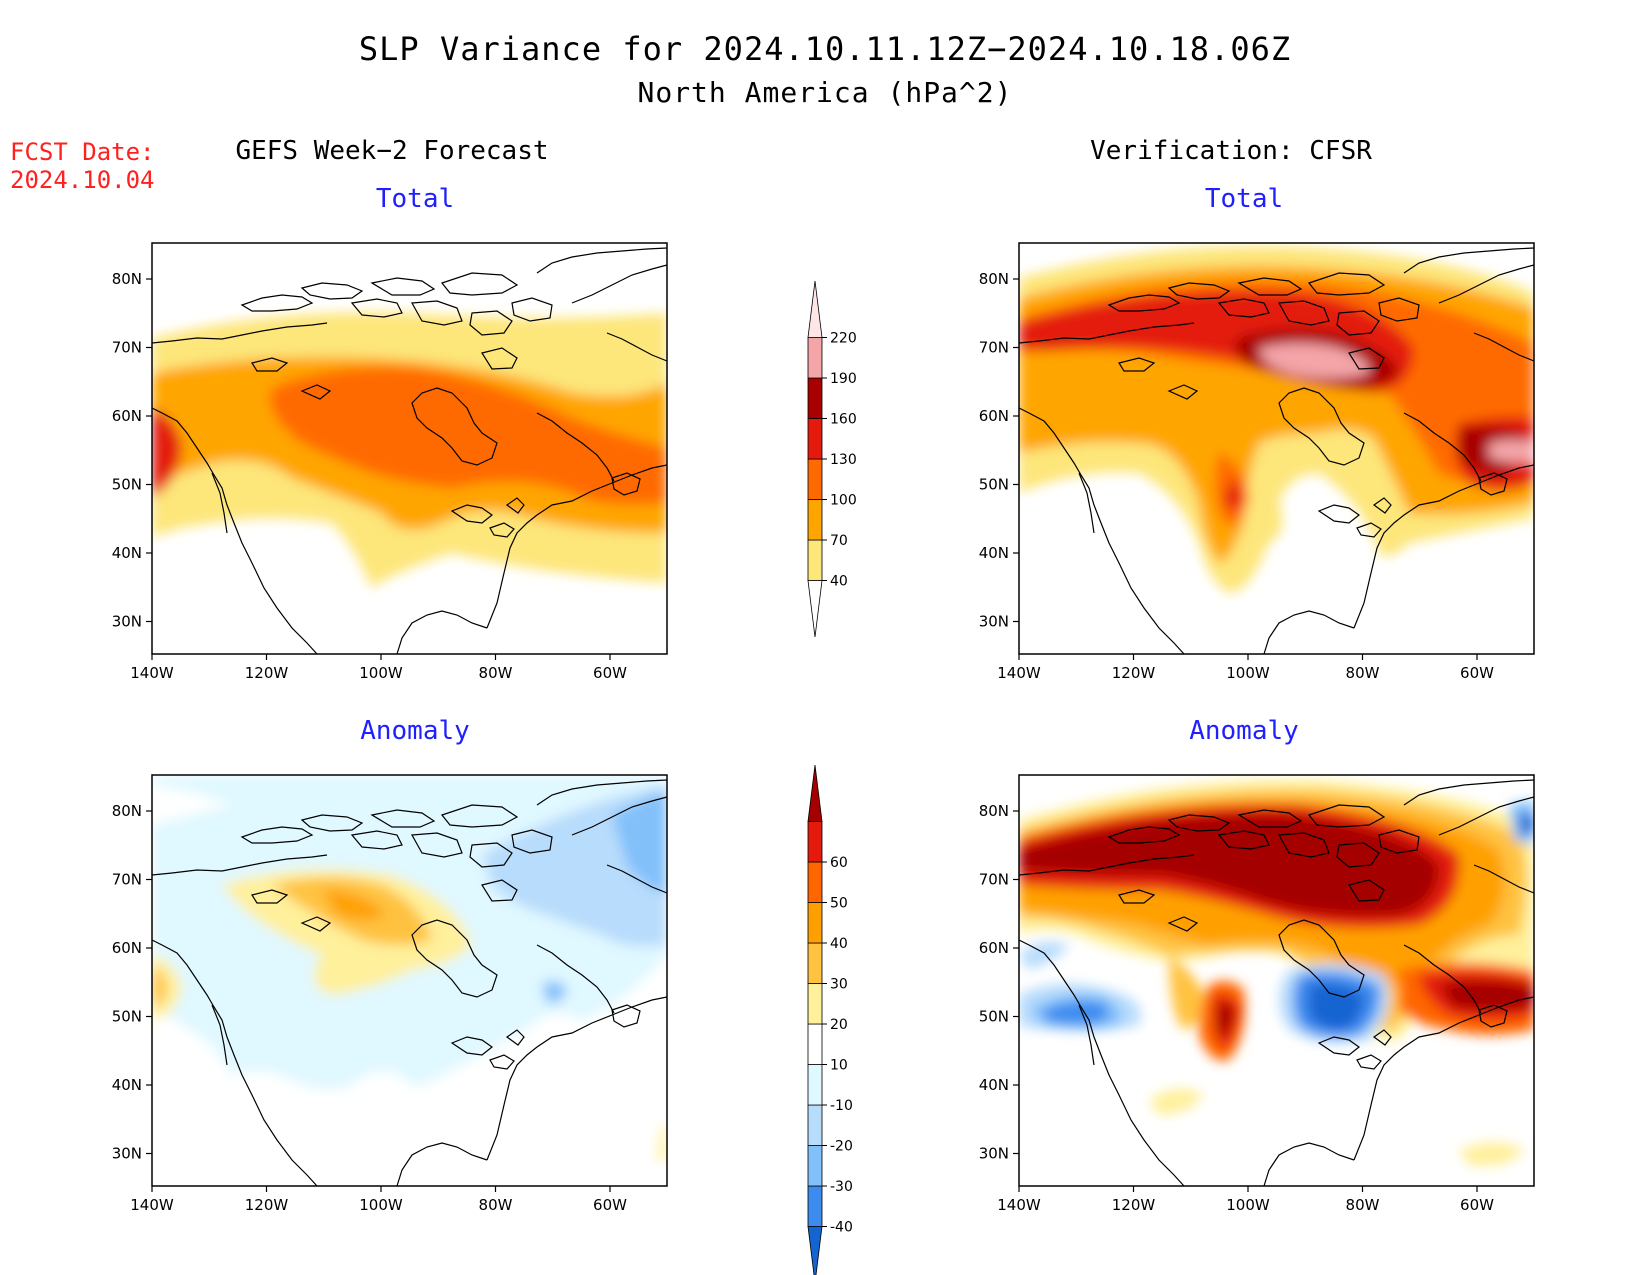 This screenshot has width=1650, height=1275. Describe the element at coordinates (994, 1154) in the screenshot. I see `lat-tick-label-verification-anomaly: 30N` at that location.